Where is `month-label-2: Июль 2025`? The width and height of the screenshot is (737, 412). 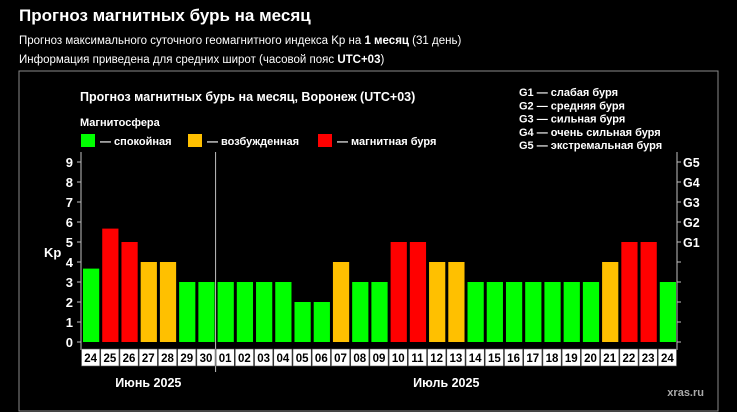 month-label-2: Июль 2025 is located at coordinates (446, 383).